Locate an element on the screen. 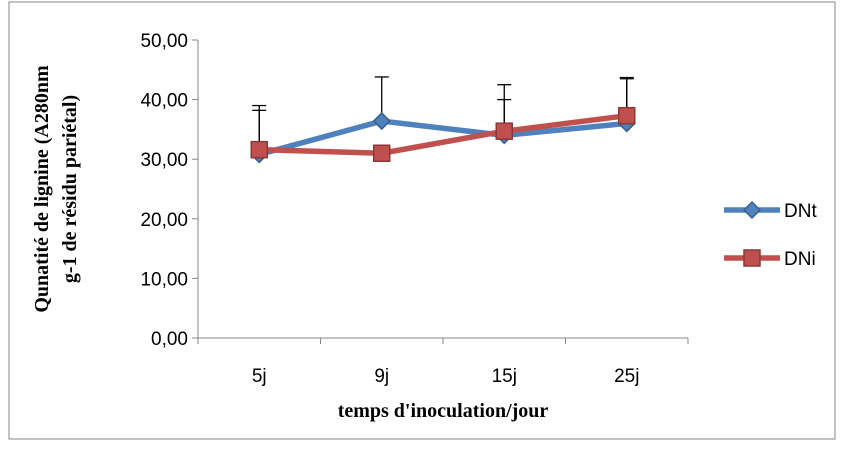 This screenshot has width=844, height=450. series-lines is located at coordinates (443, 135).